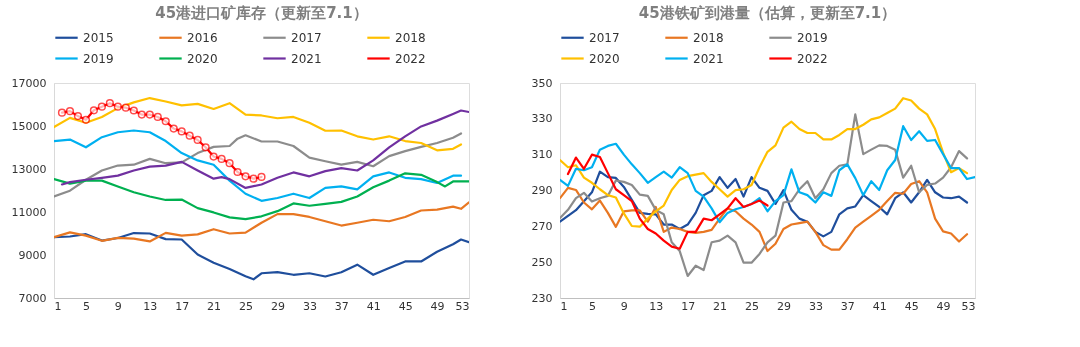 The image size is (1080, 347). What do you see at coordinates (261, 13) in the screenshot?
I see `chart-title: 45港进口矿库存（更新至7.1）` at bounding box center [261, 13].